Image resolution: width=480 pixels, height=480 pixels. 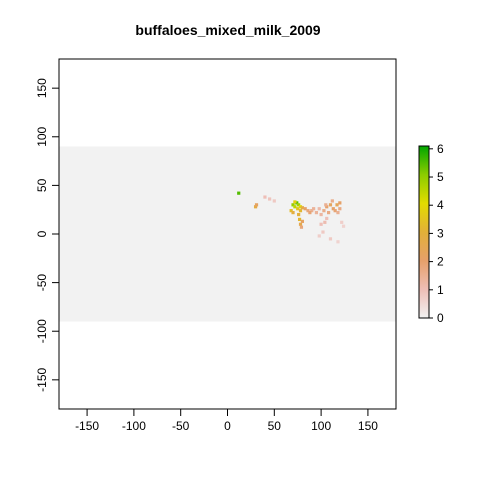 I want to click on x-tick-label: -100, so click(x=134, y=426).